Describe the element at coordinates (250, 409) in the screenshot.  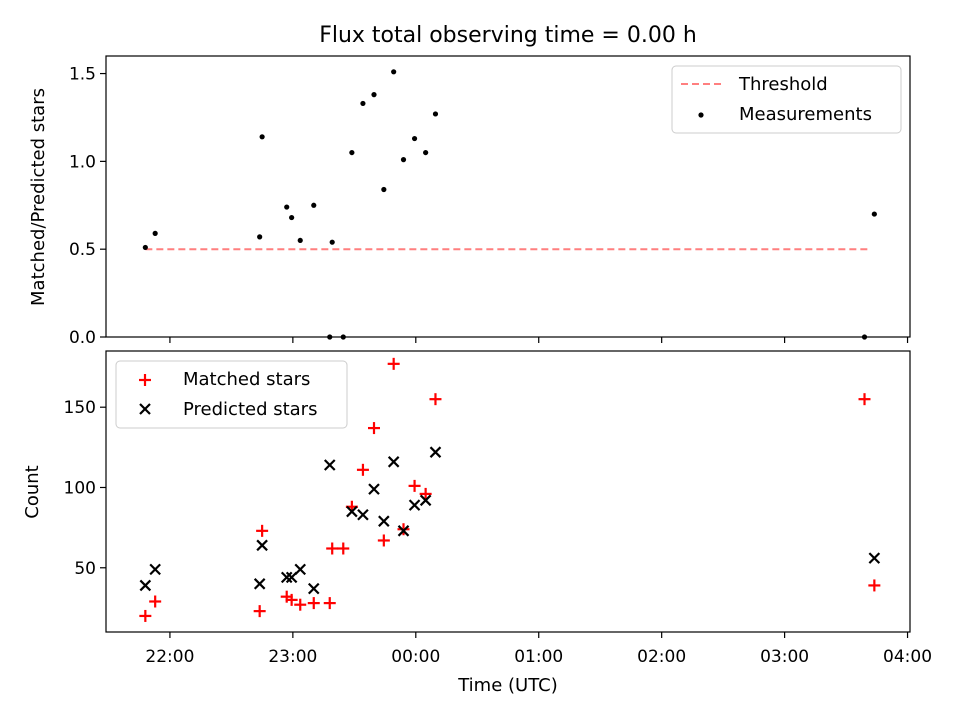
I see `legend-predicted-label: Predicted stars` at that location.